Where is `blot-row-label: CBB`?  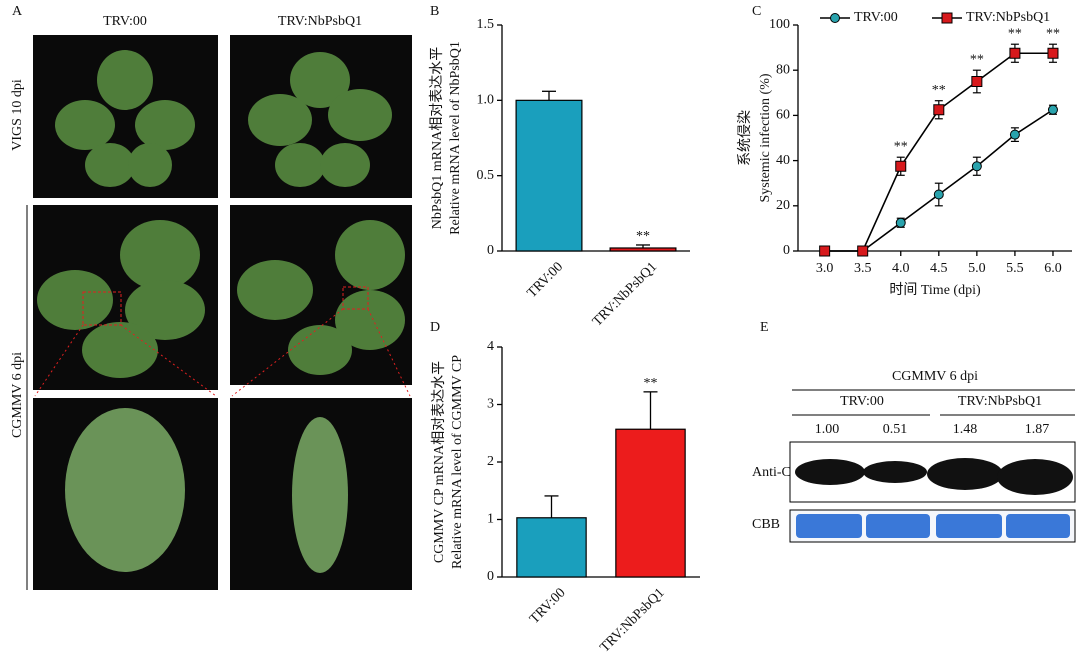
blot-row-label: CBB is located at coordinates (766, 524).